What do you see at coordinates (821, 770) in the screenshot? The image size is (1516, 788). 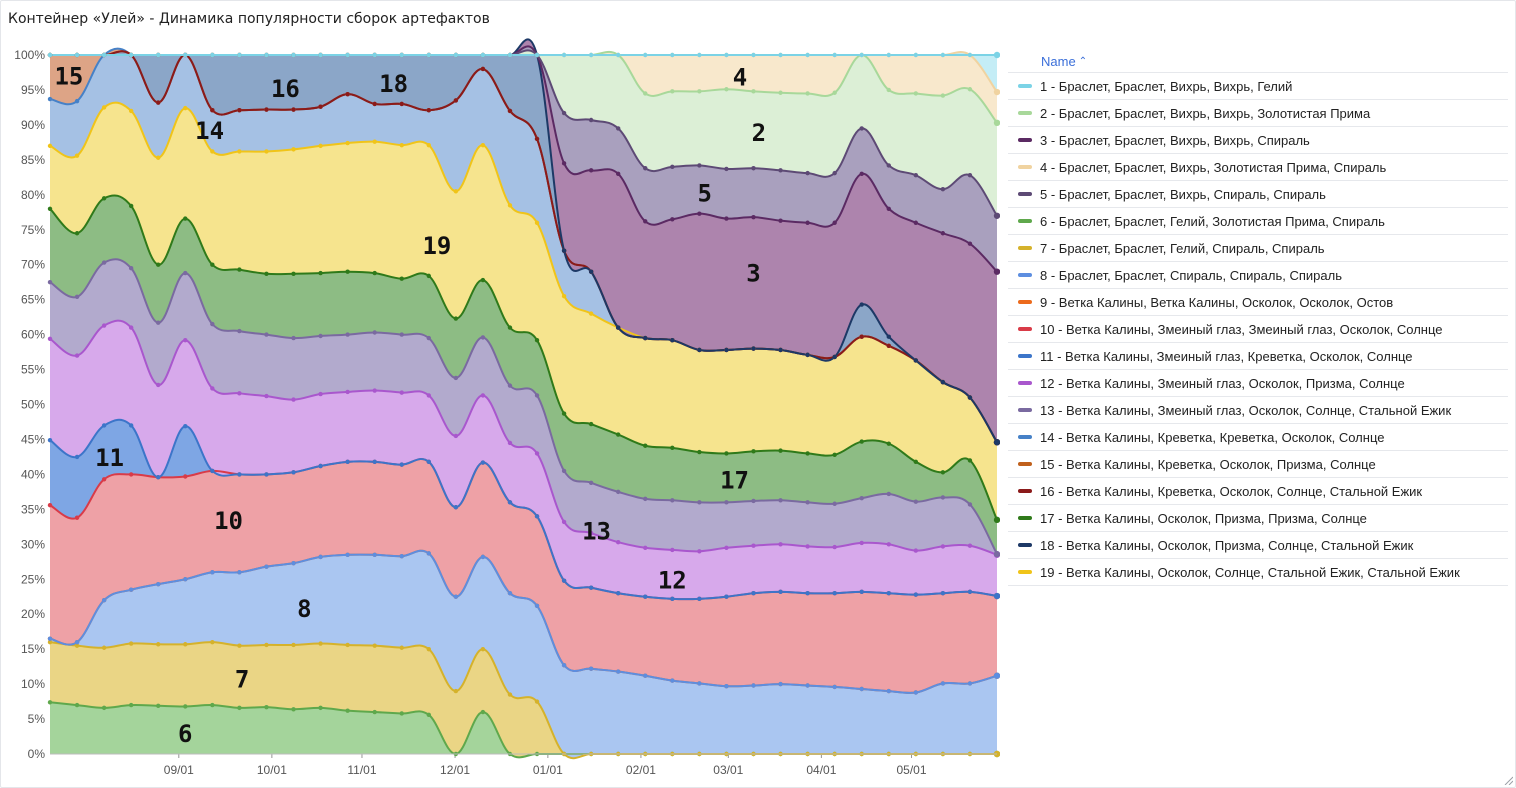 I see `x-tick-label: 04/01` at bounding box center [821, 770].